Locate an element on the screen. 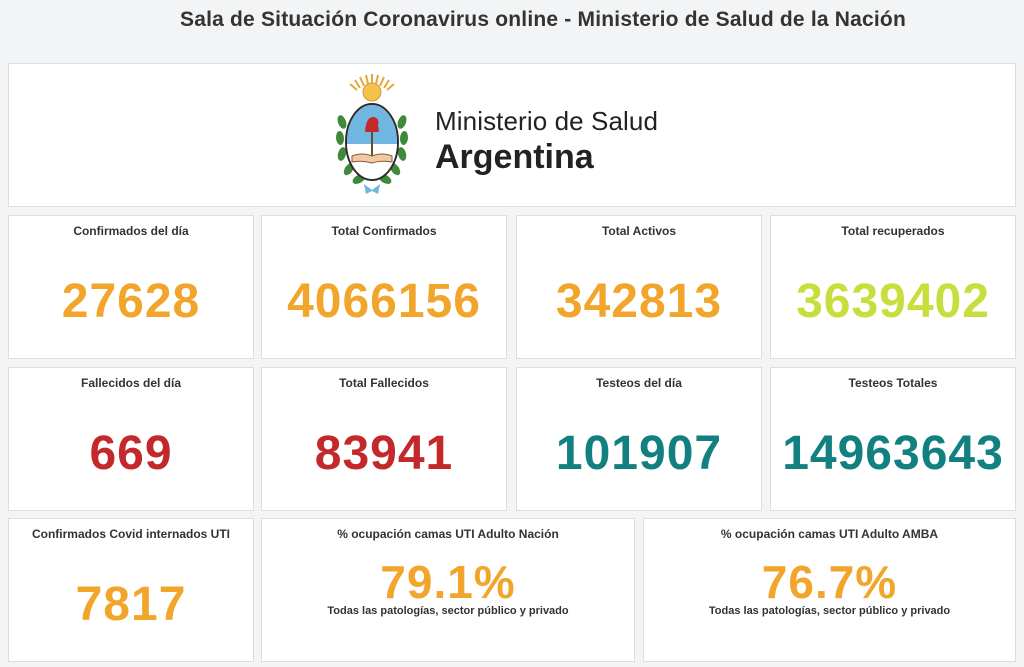 Image resolution: width=1024 pixels, height=667 pixels. stat-label: Confirmados del día is located at coordinates (131, 231).